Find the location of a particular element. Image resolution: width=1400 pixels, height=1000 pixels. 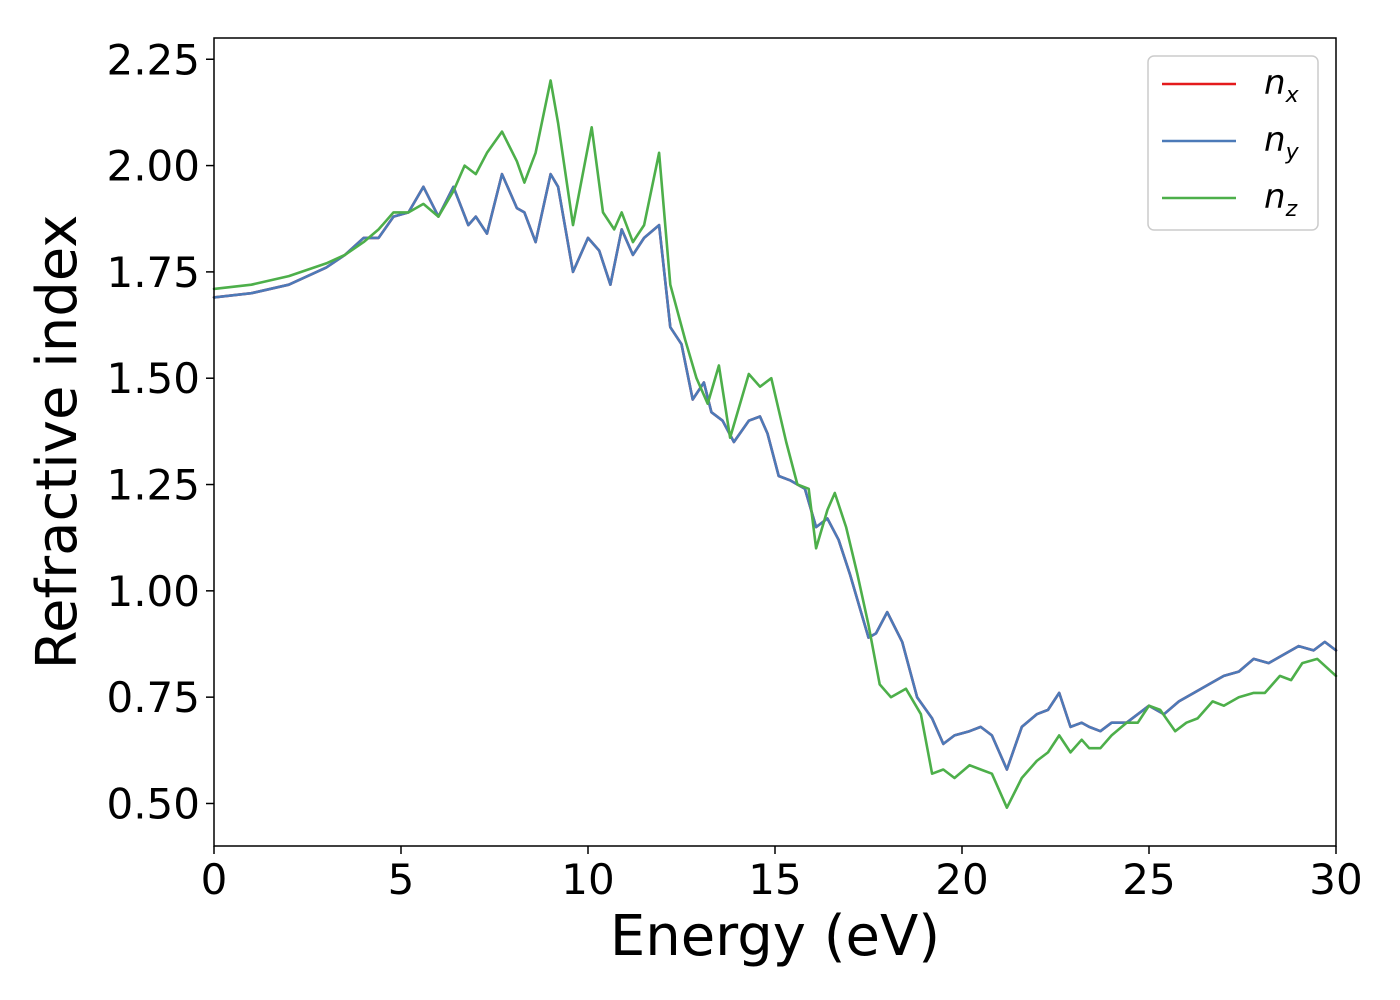

x-tick-label: 0 is located at coordinates (214, 879).